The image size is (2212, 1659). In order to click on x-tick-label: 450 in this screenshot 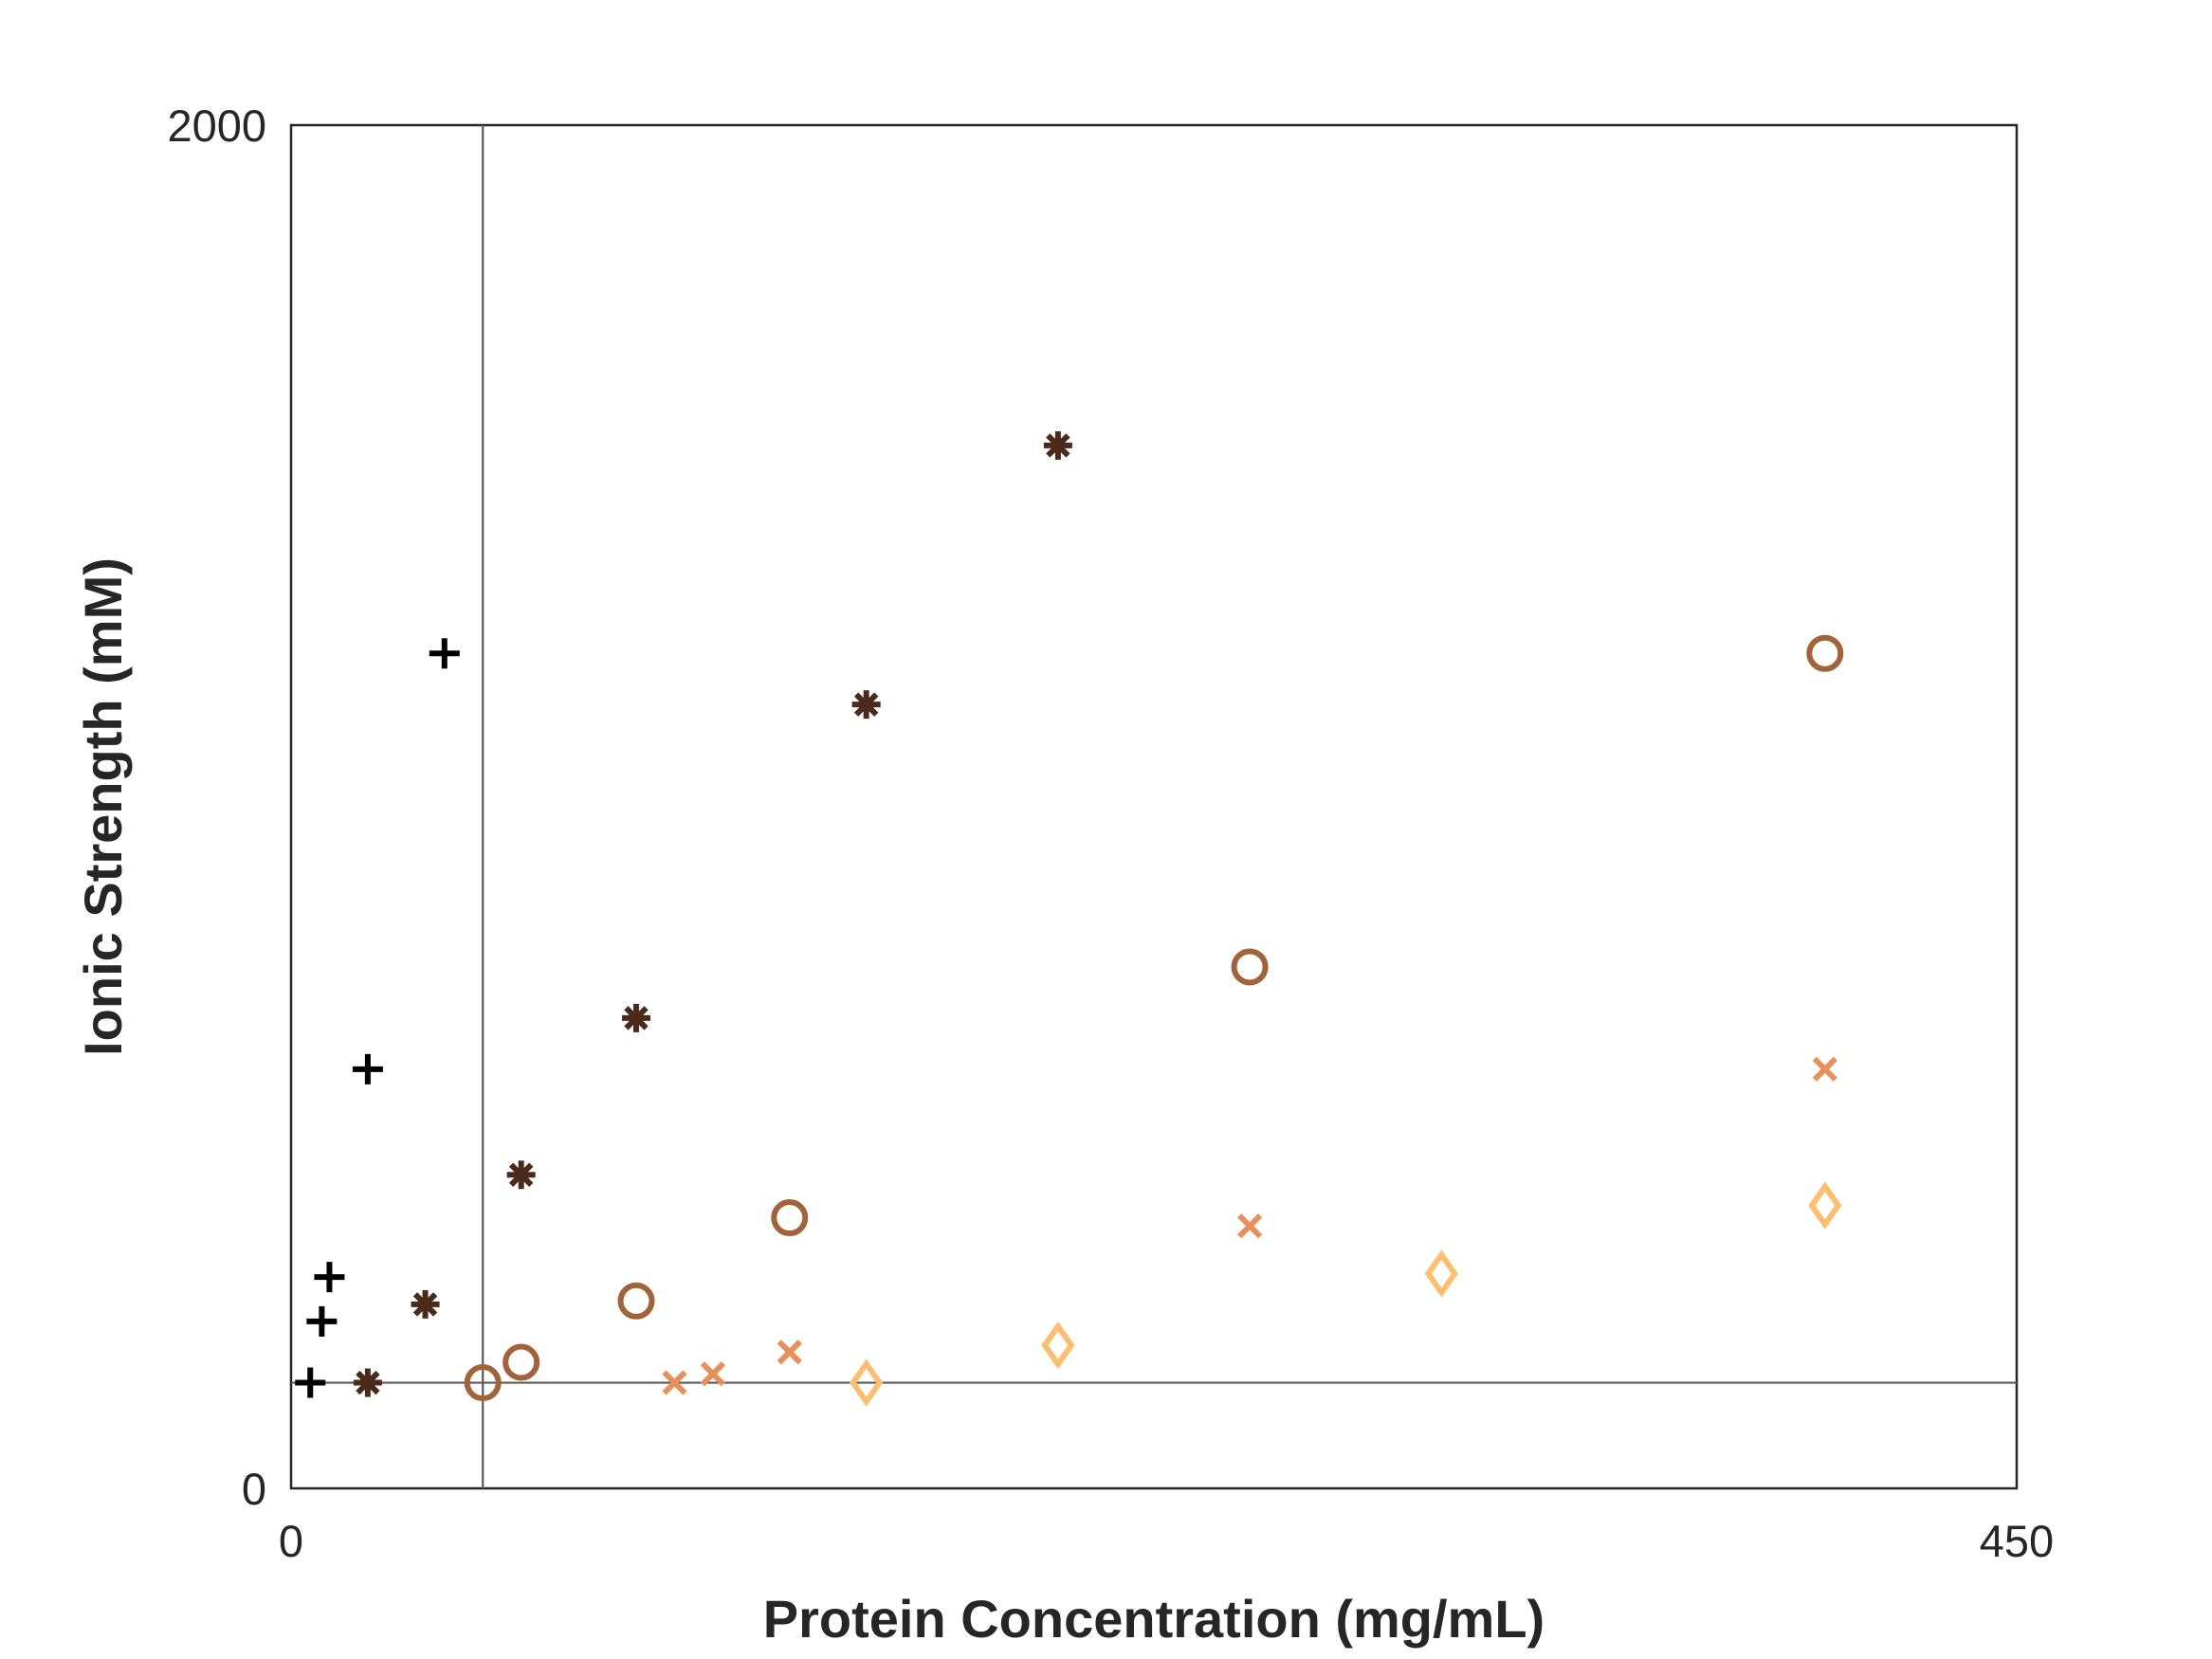, I will do `click(2017, 1541)`.